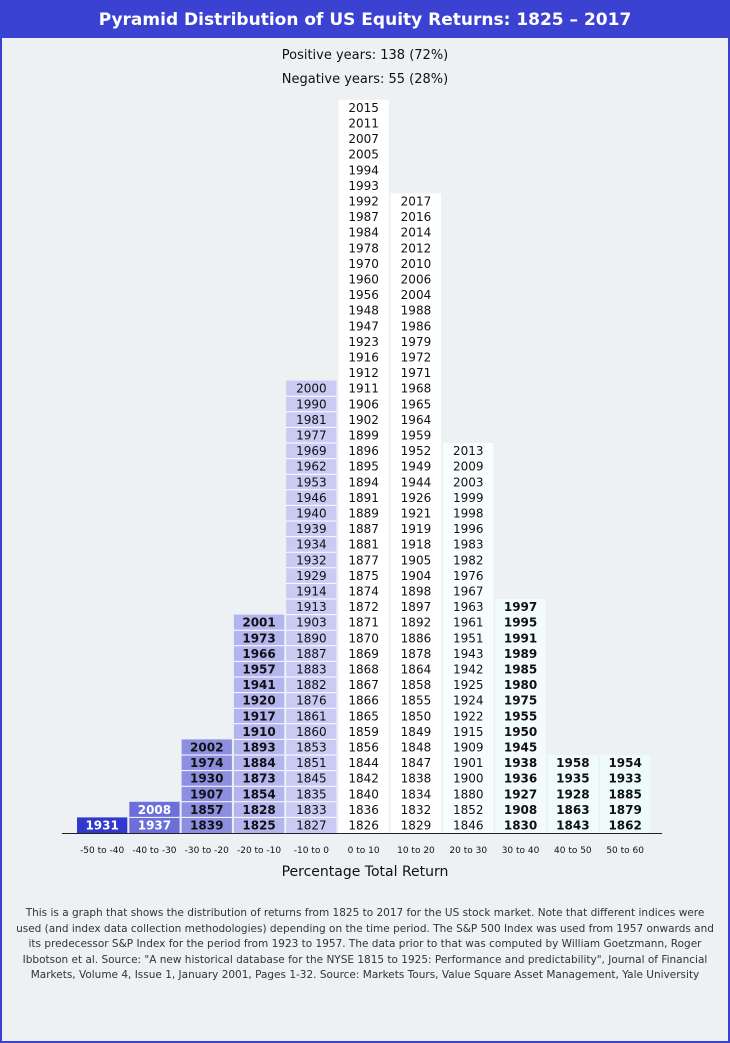  What do you see at coordinates (468, 732) in the screenshot?
I see `year-cell: 1915` at bounding box center [468, 732].